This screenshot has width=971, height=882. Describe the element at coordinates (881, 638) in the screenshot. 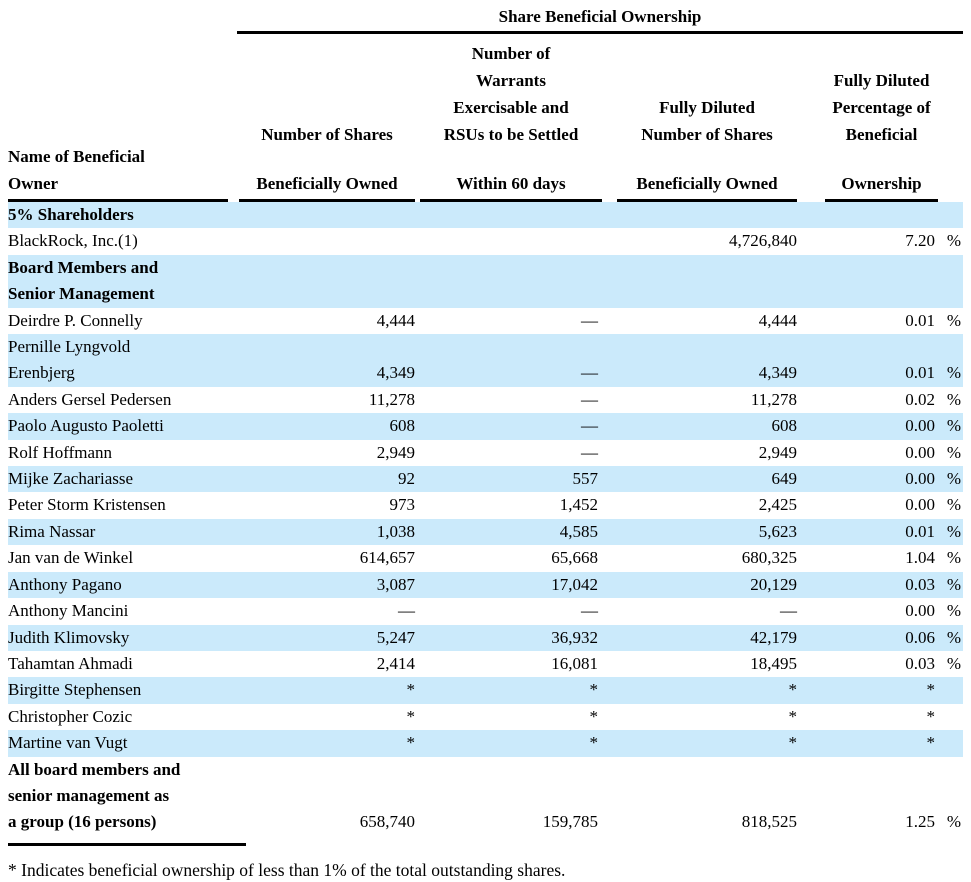

I see `percentage-cell: 0.06%` at that location.